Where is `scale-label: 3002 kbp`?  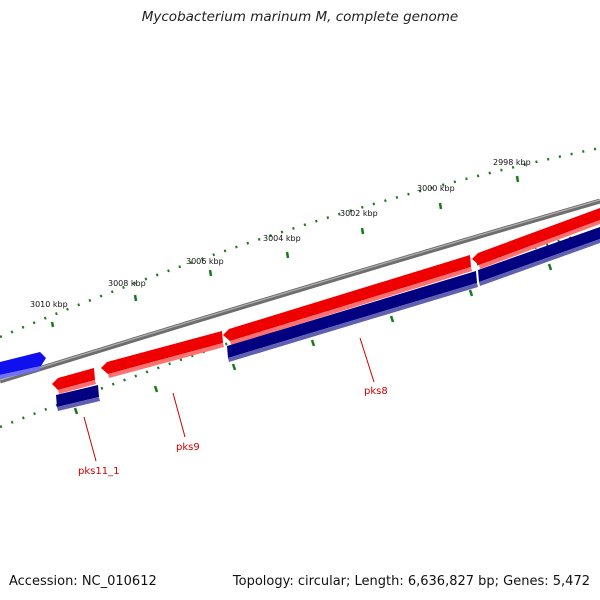 scale-label: 3002 kbp is located at coordinates (359, 213).